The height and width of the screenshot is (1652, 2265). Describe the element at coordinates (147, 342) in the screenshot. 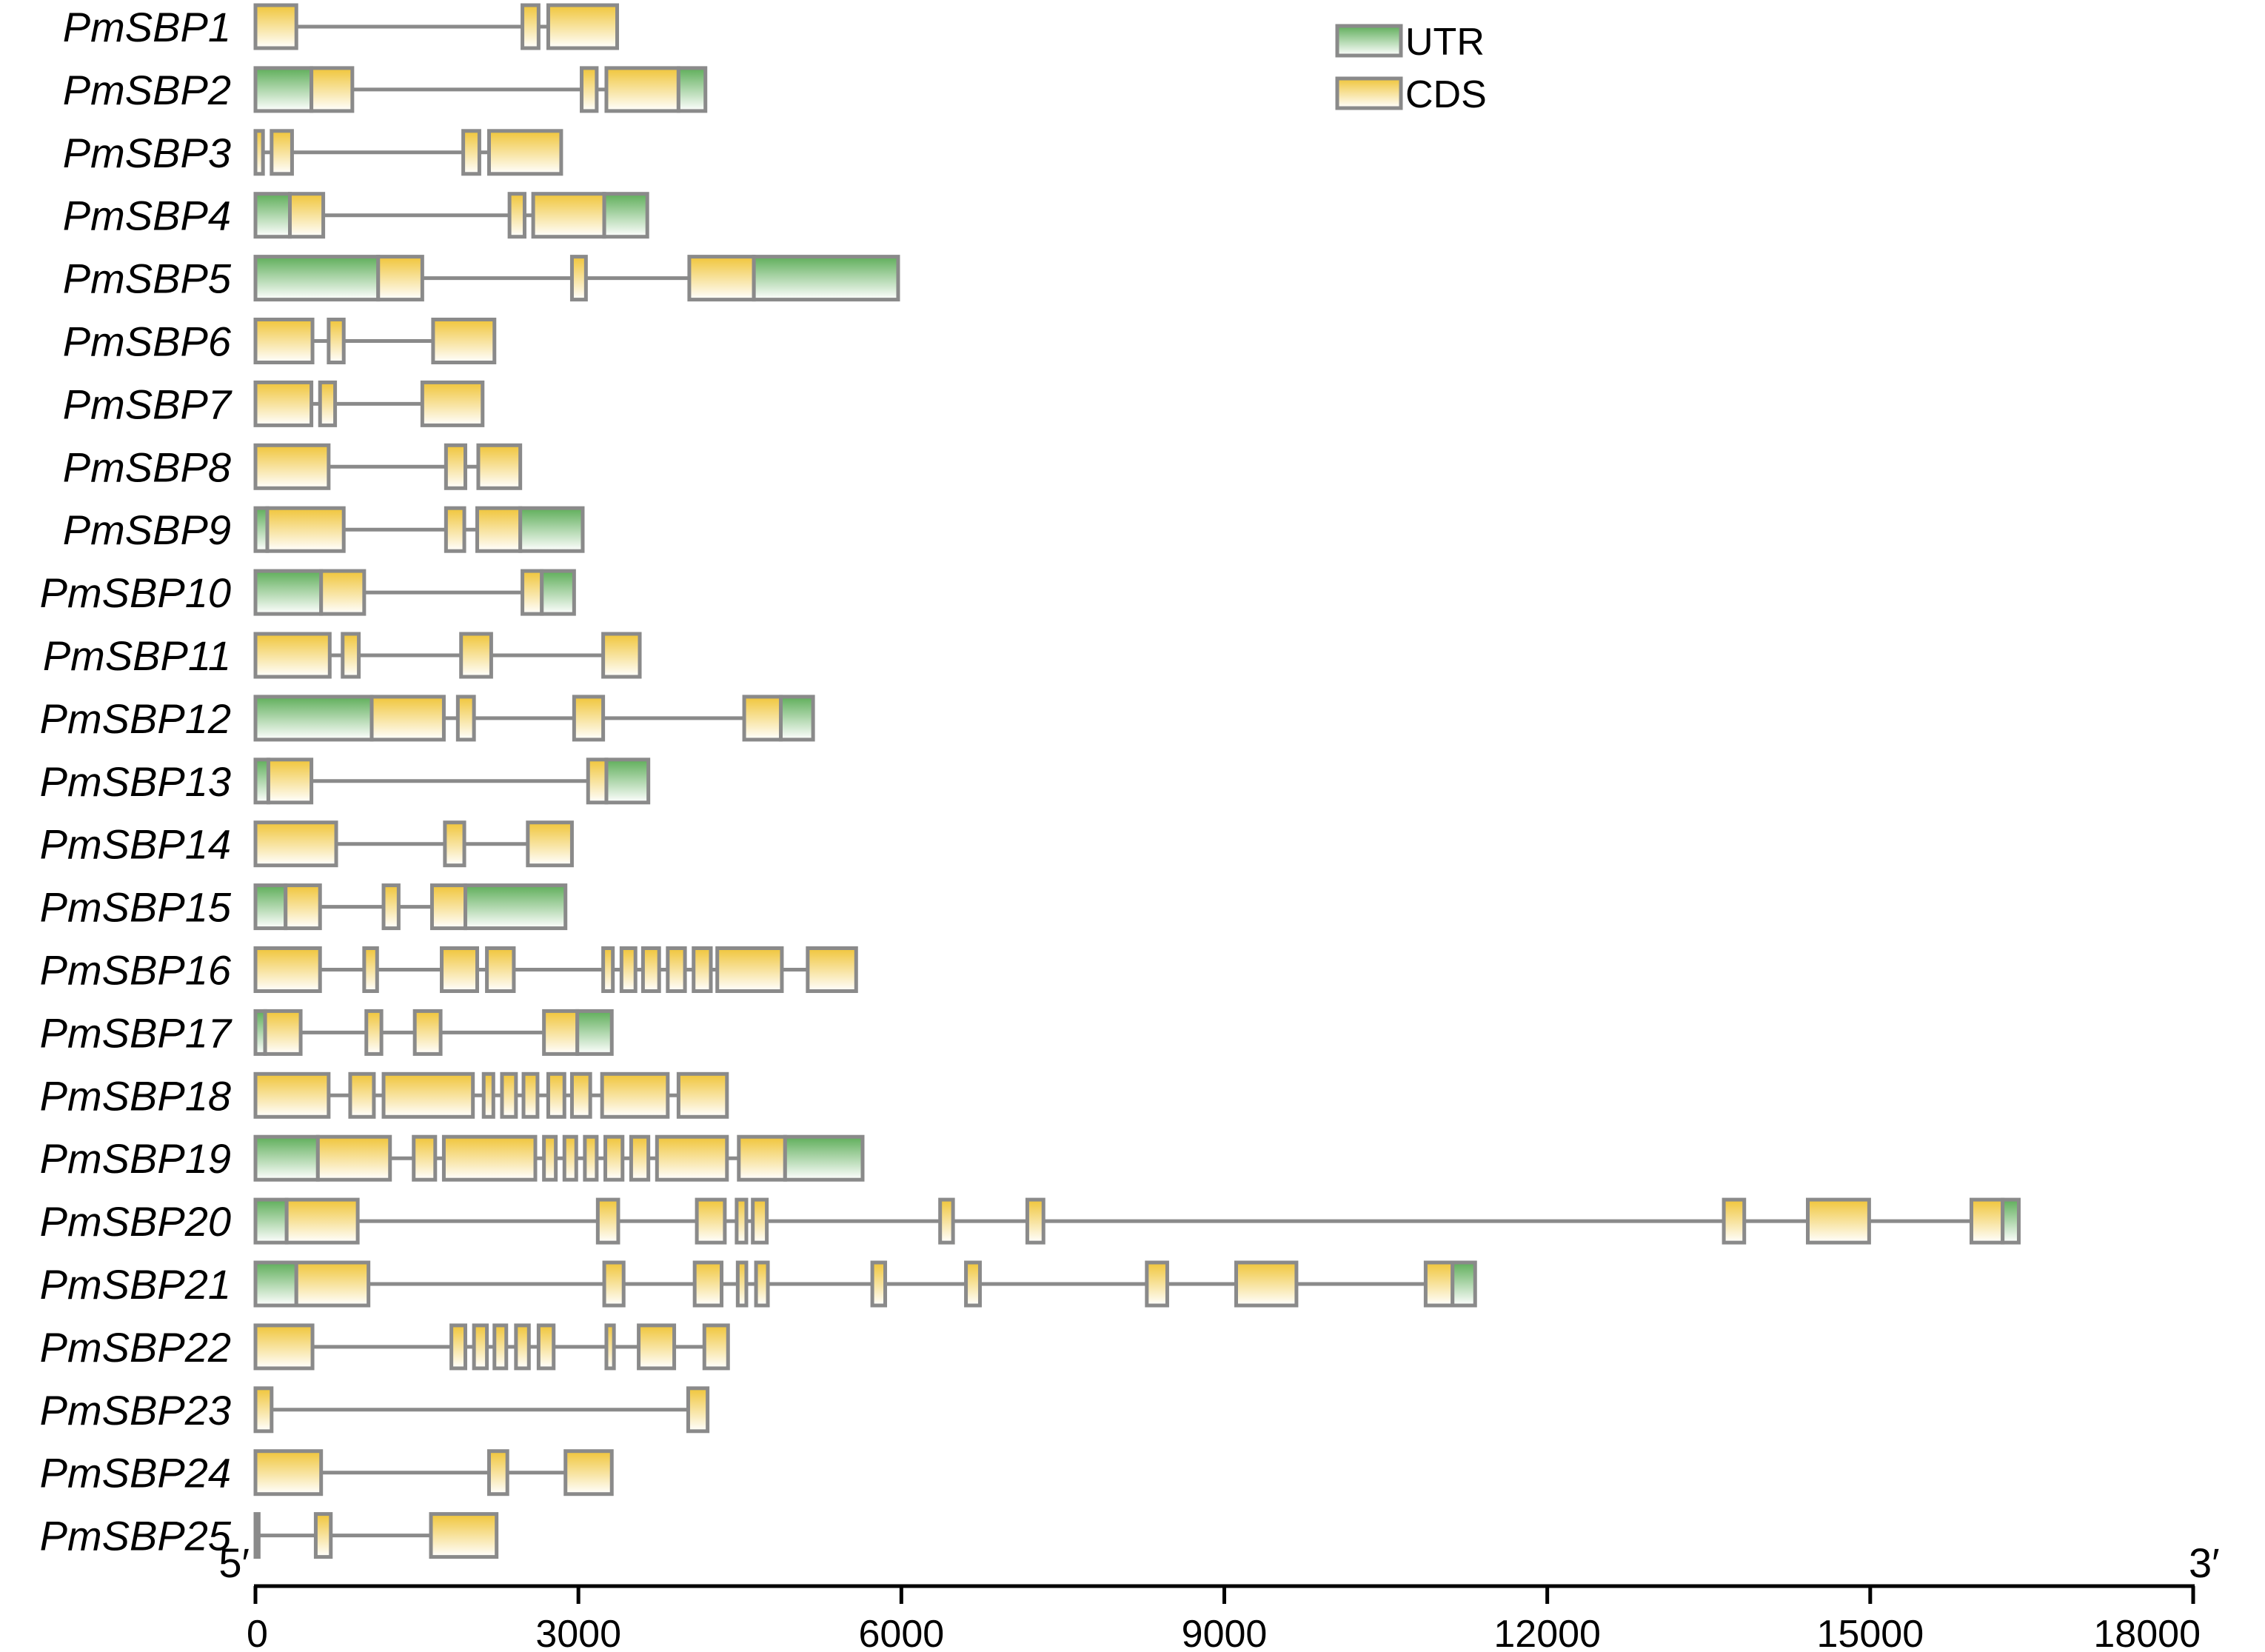

I see `gene-label: PmSBP6` at that location.